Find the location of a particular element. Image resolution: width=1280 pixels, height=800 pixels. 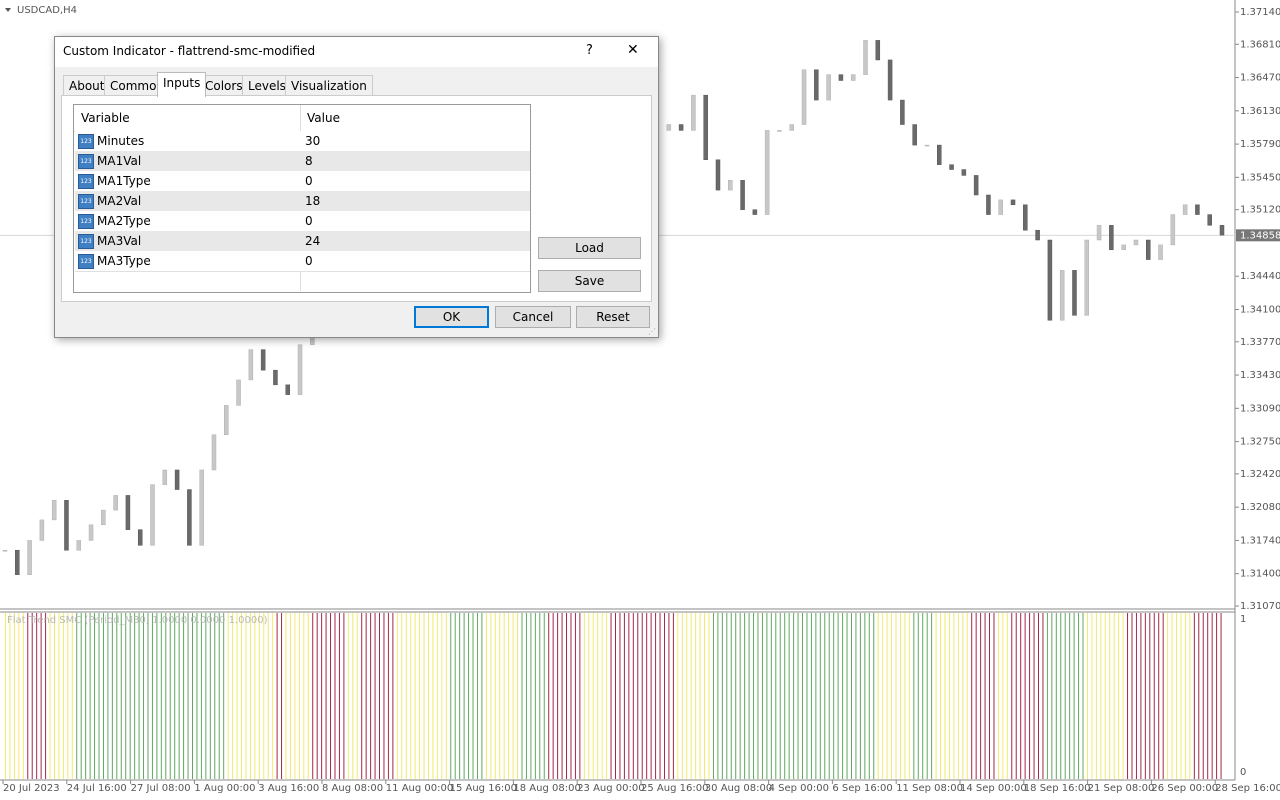

variable-value: 18 is located at coordinates (313, 201).